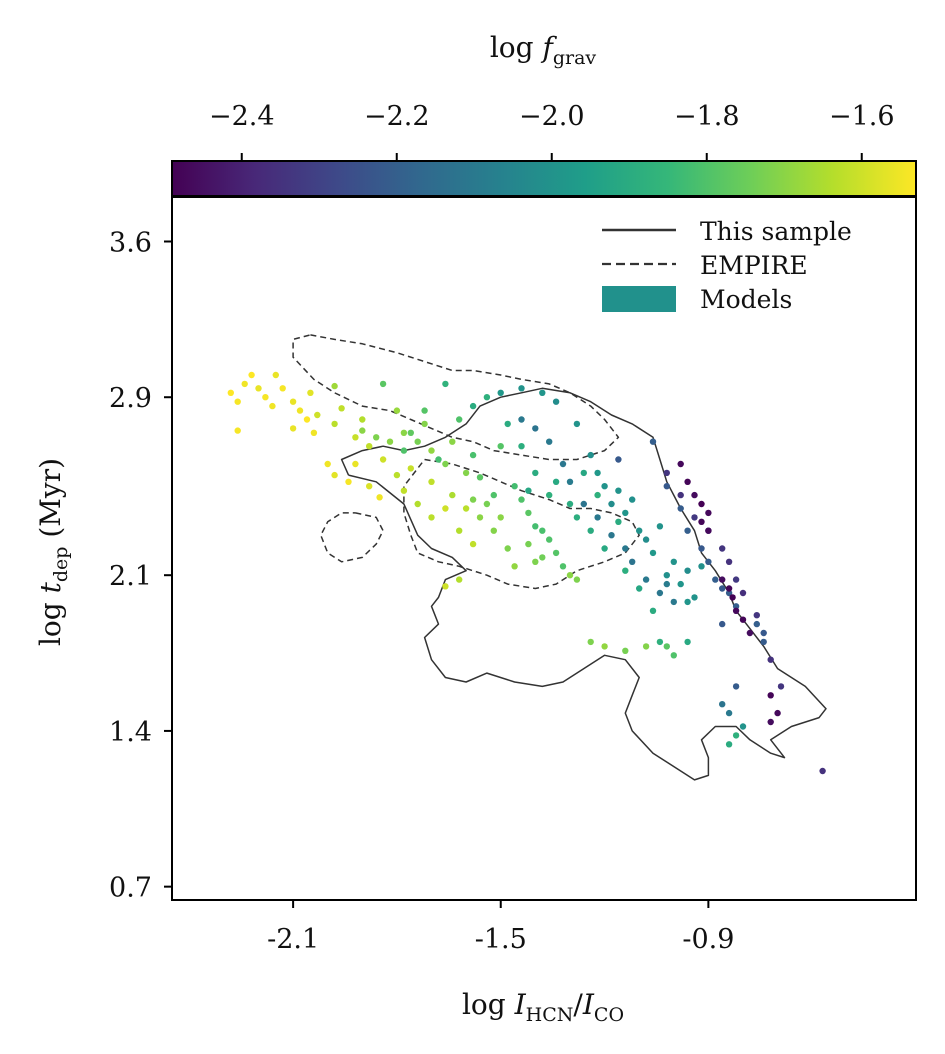 The width and height of the screenshot is (945, 1054). I want to click on y-tick-label: 1.4, so click(130, 732).